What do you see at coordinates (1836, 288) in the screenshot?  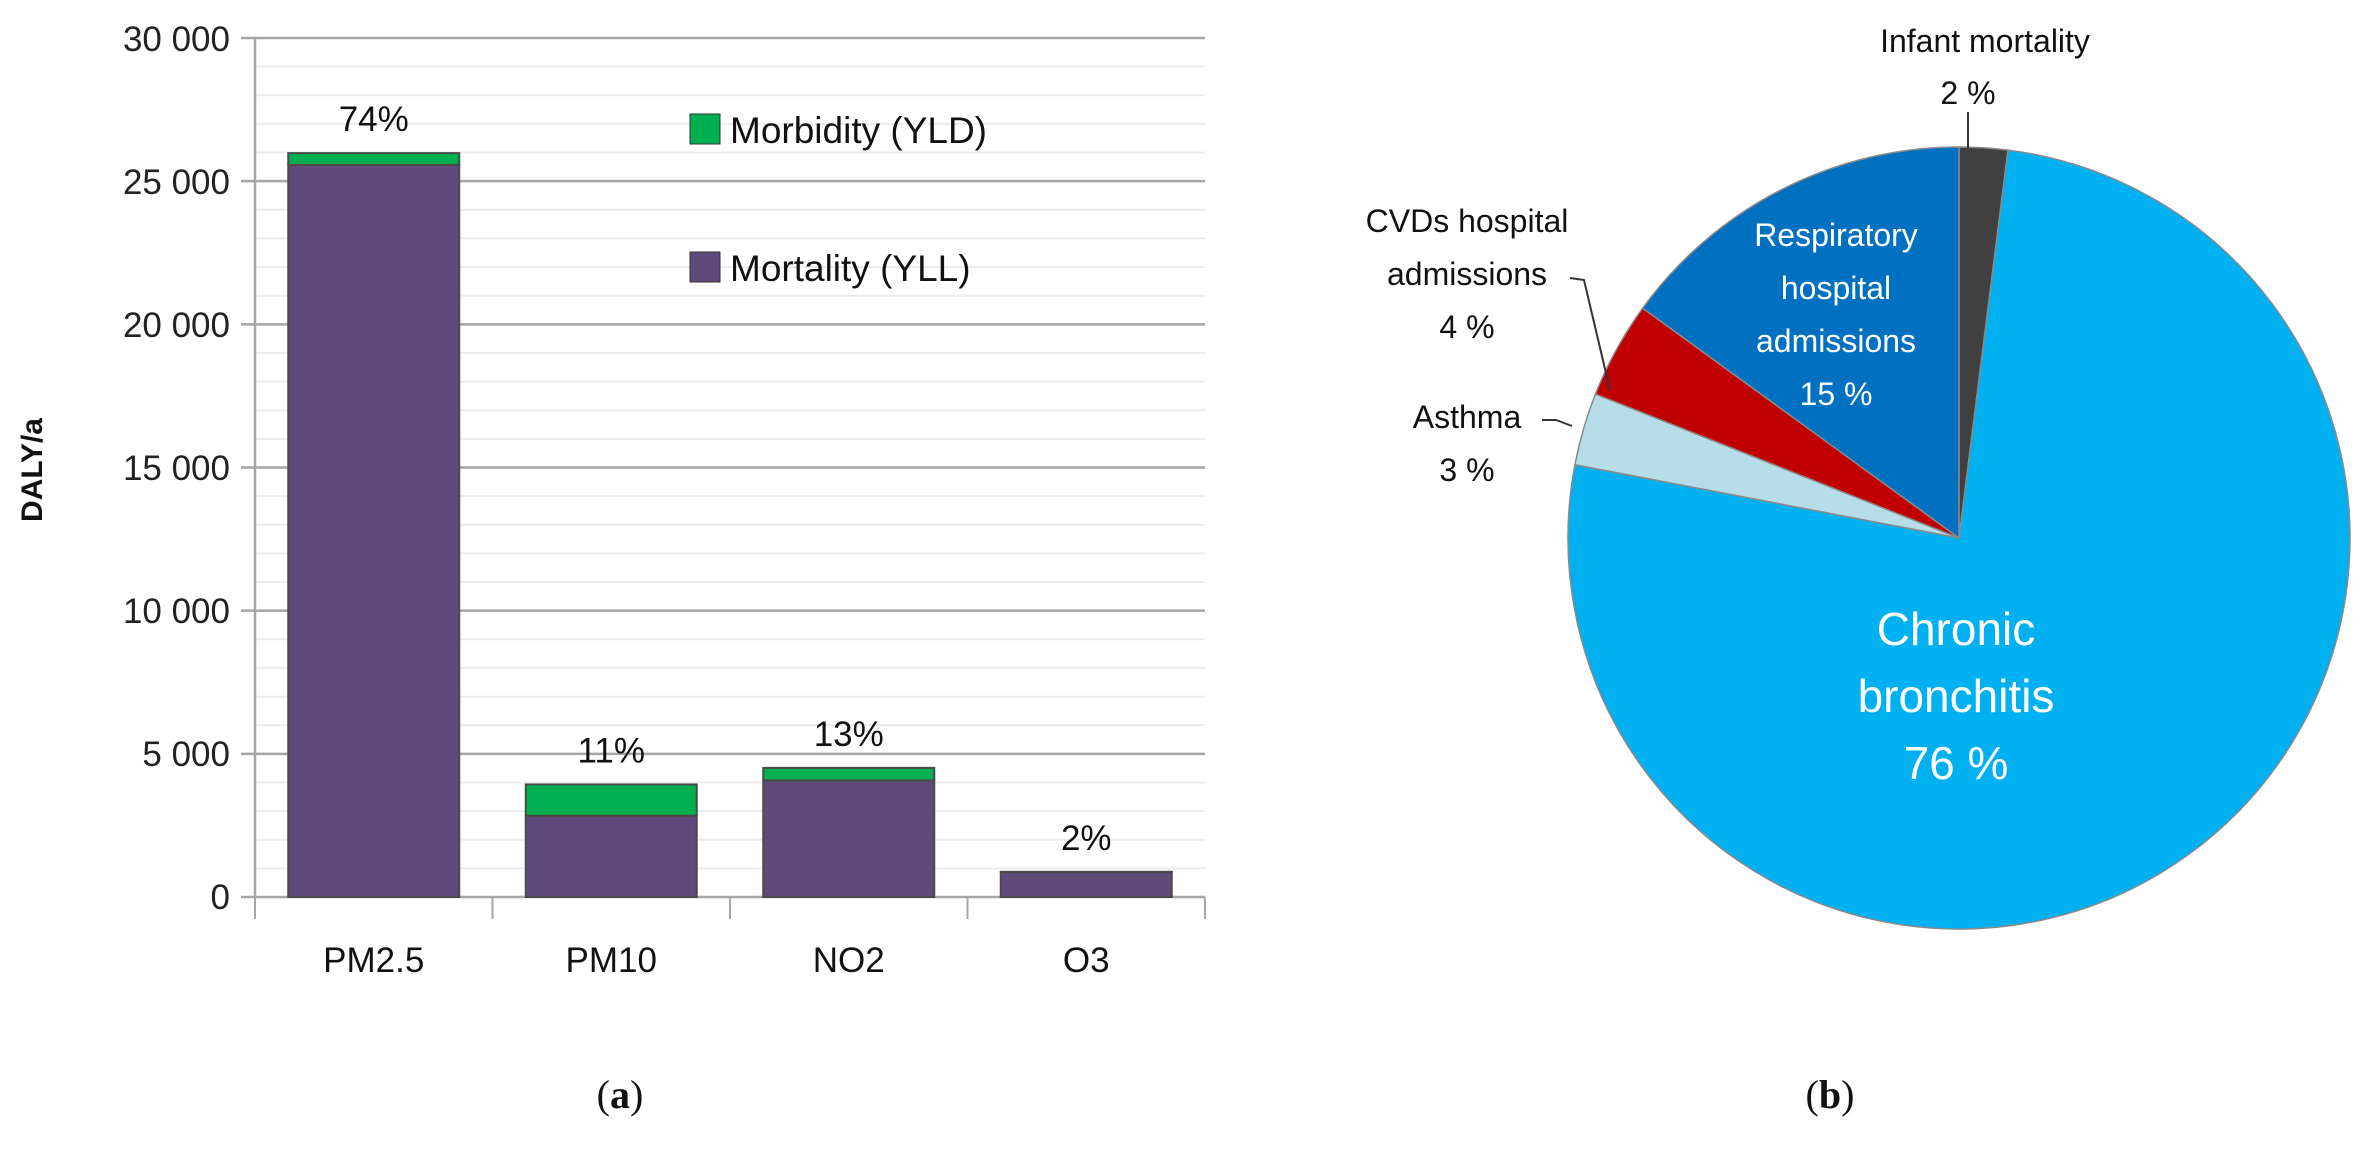 I see `pie-label-respiratory-2: hospital` at bounding box center [1836, 288].